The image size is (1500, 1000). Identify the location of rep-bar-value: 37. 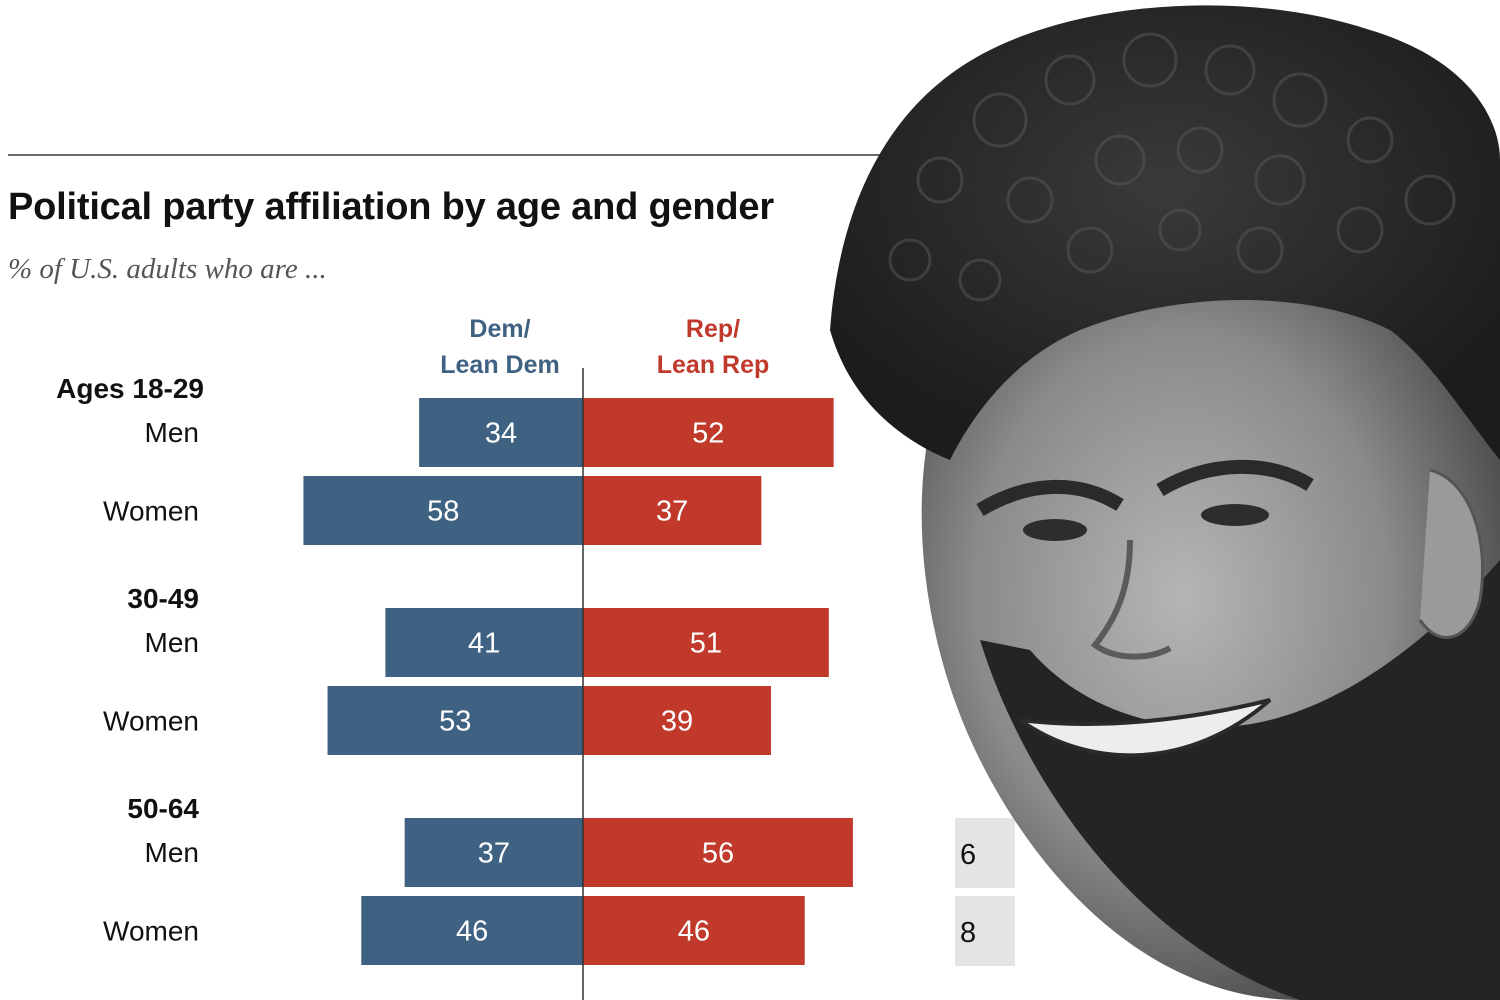
(672, 512).